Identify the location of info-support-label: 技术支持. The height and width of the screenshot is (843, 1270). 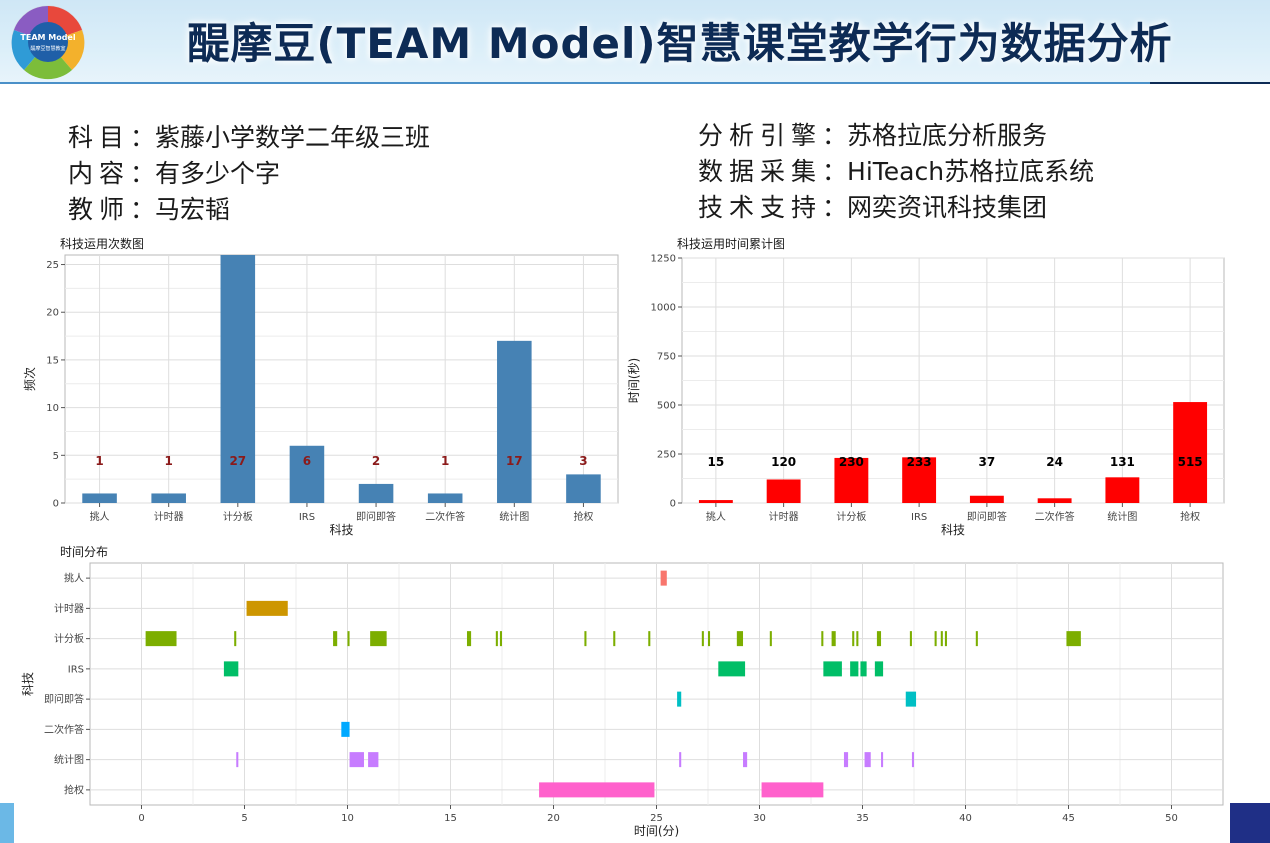
(760, 207).